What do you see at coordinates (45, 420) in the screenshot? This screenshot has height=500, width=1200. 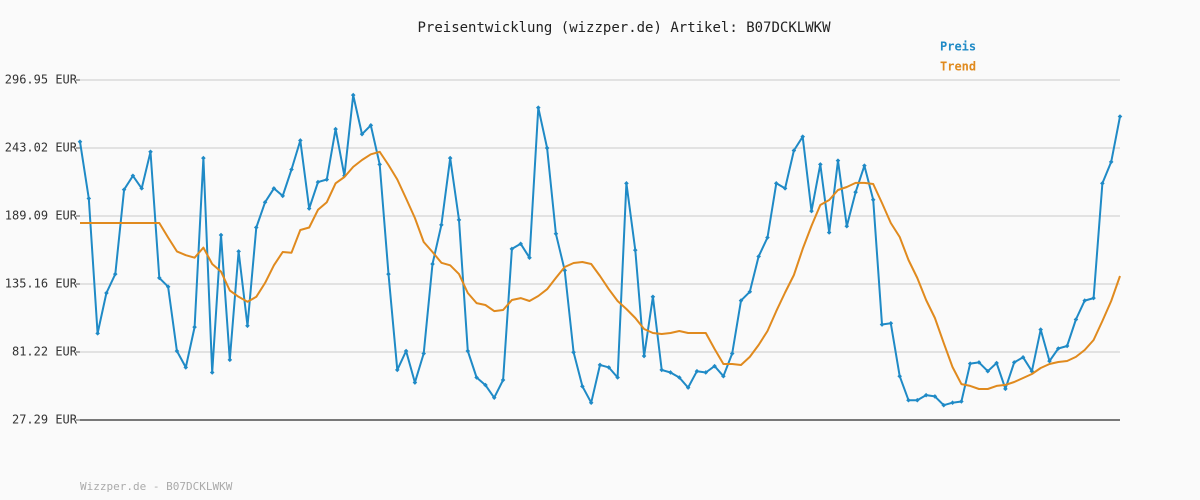 I see `y-tick-label: 27.29 EUR` at bounding box center [45, 420].